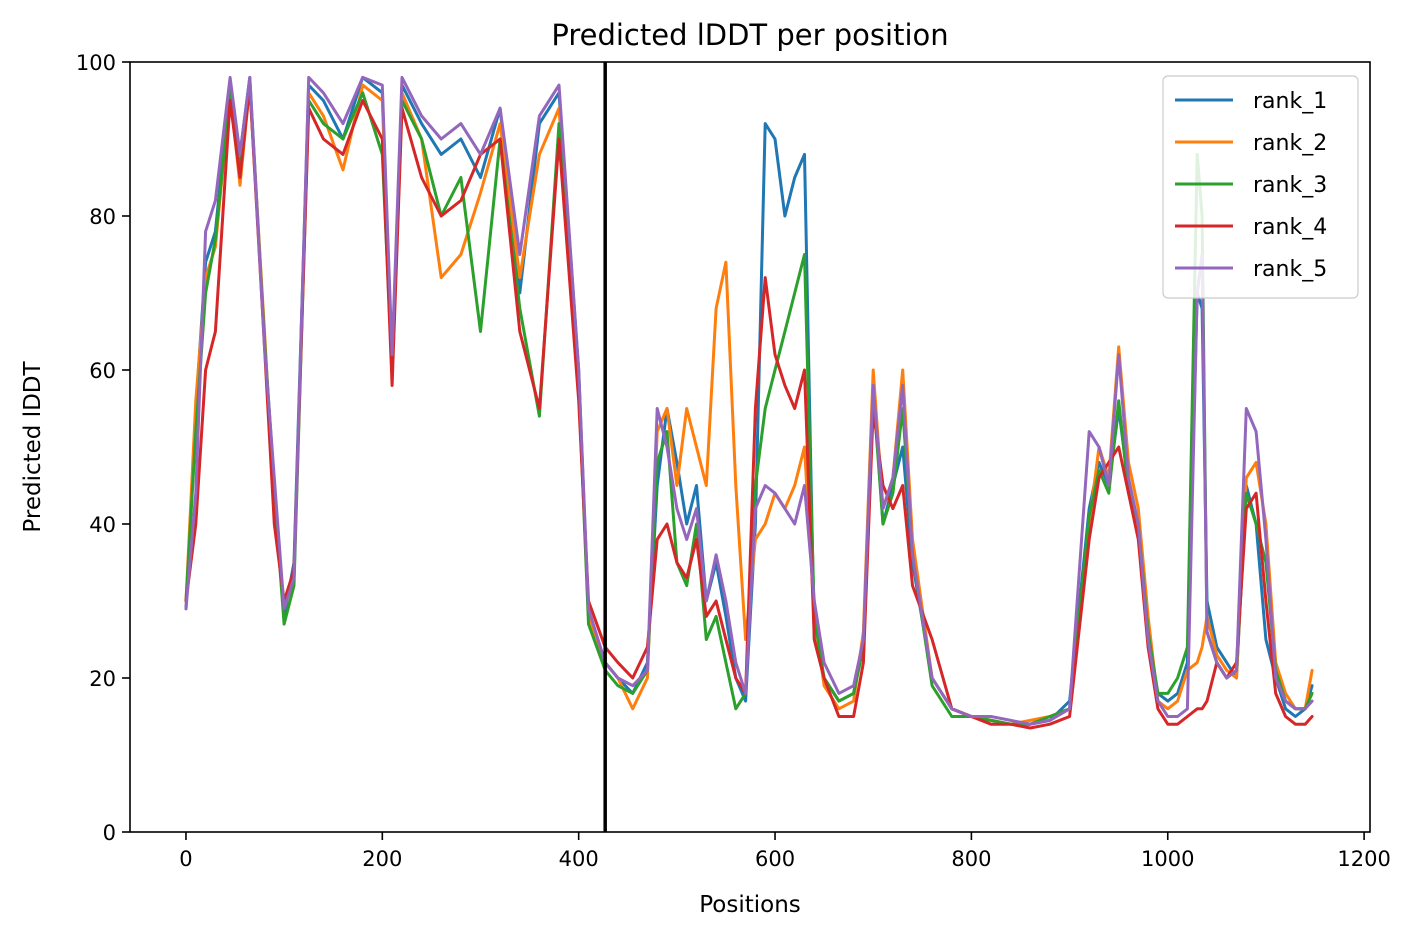 This screenshot has height=939, width=1423. I want to click on legend-label: rank_4, so click(1290, 227).